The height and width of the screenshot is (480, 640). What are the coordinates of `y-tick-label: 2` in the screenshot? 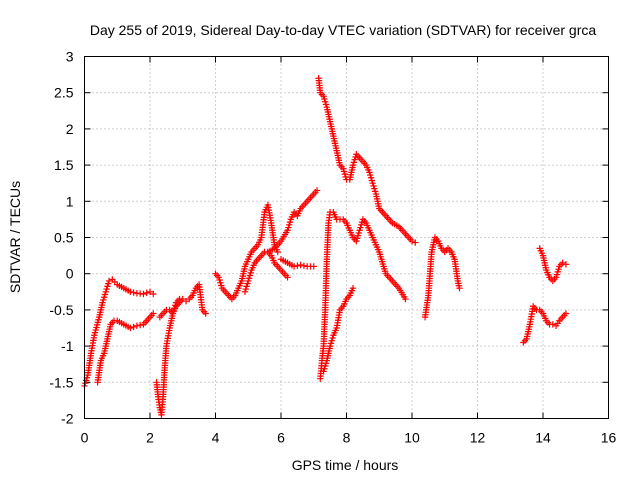 It's located at (70, 129).